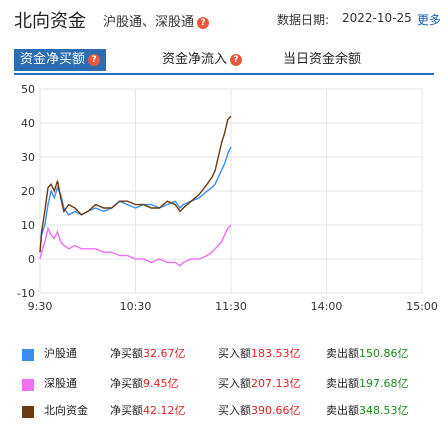  I want to click on sell-value: 卖出额150.86亿, so click(367, 354).